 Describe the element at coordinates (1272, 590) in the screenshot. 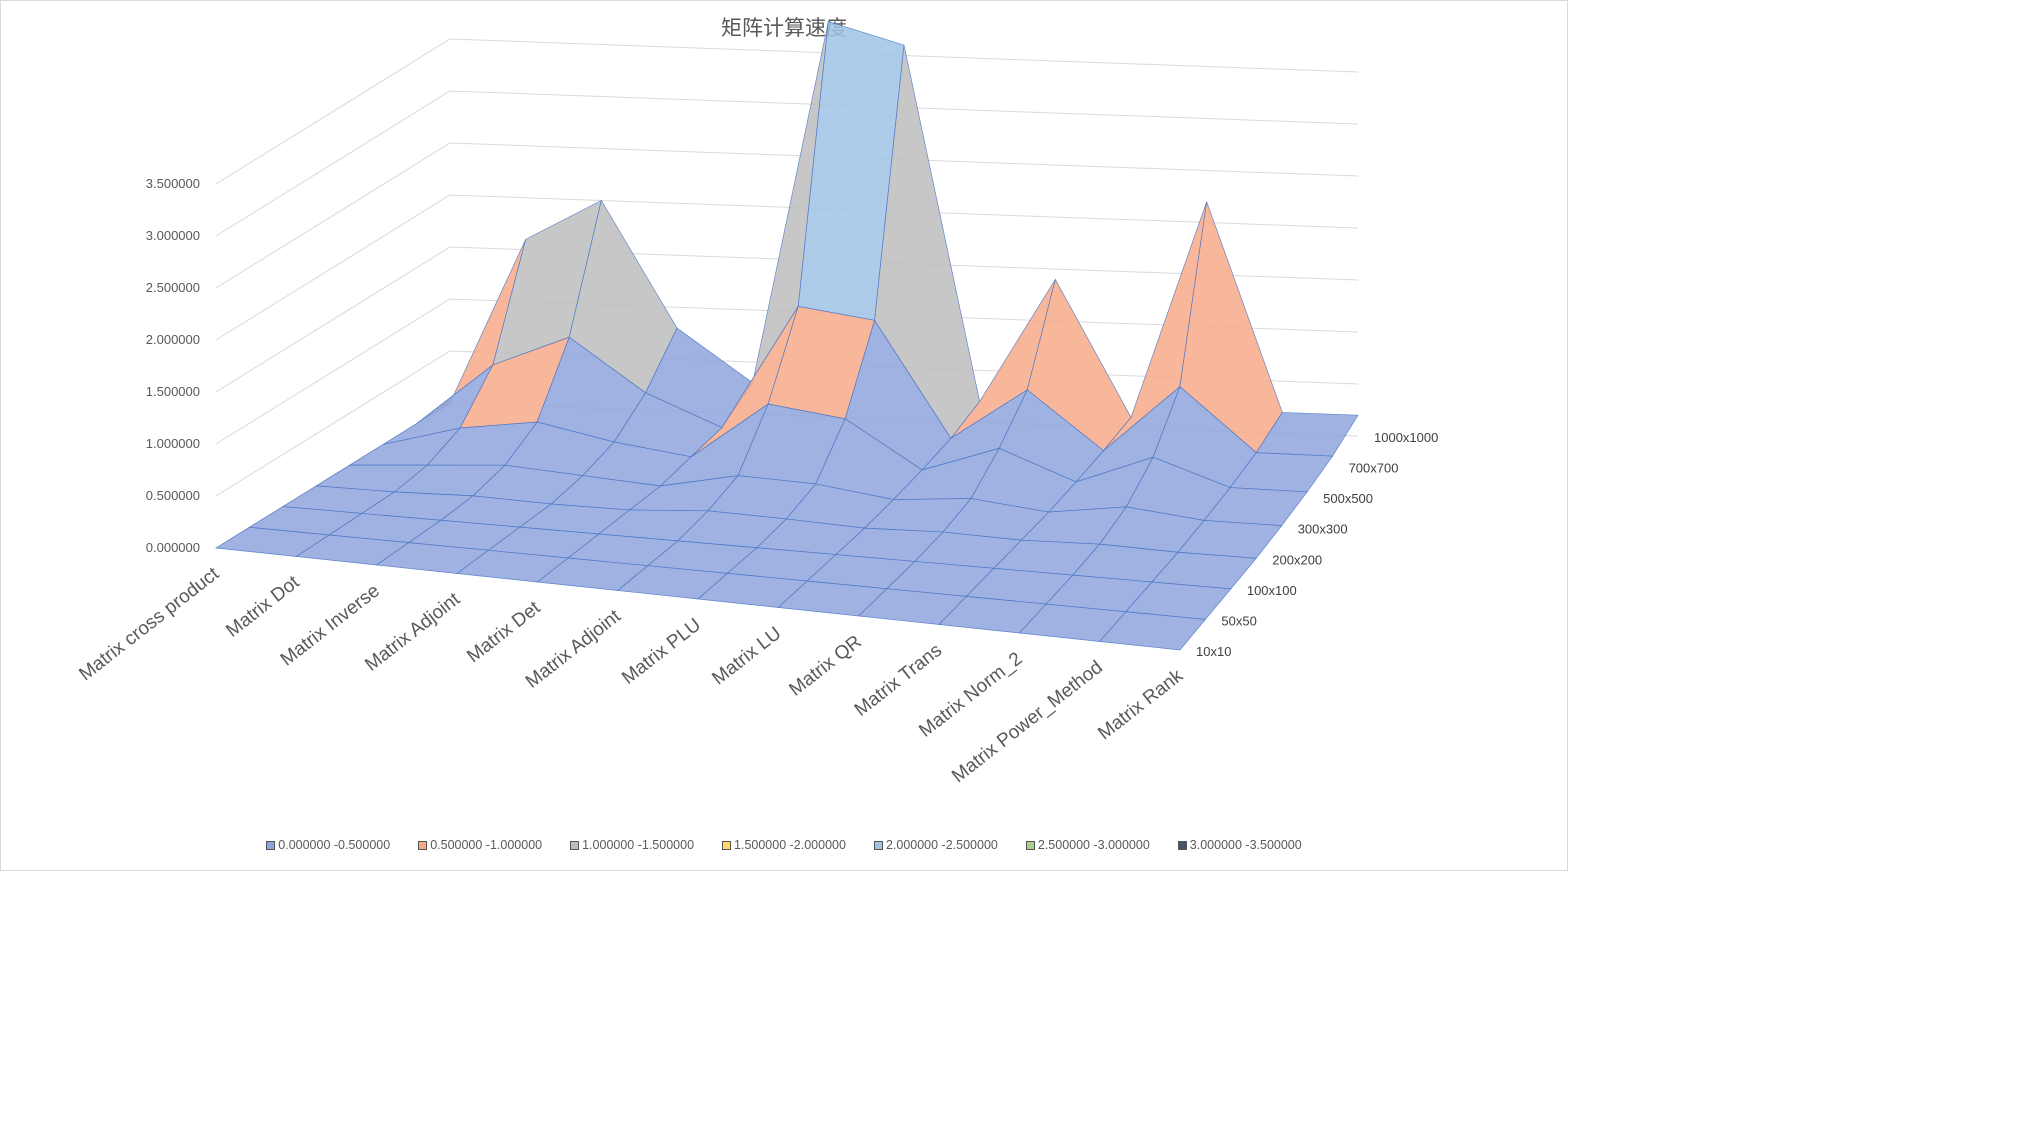

I see `y-category-label: 100x100` at that location.